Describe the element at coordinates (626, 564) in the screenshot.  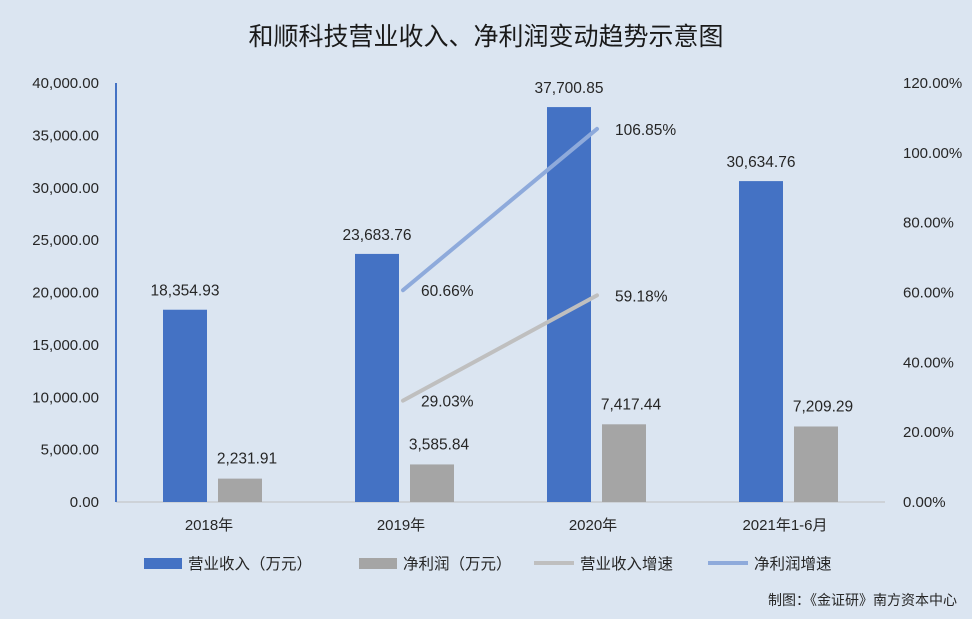
I see `legend-revenue-growth-label: 营业收入增速` at that location.